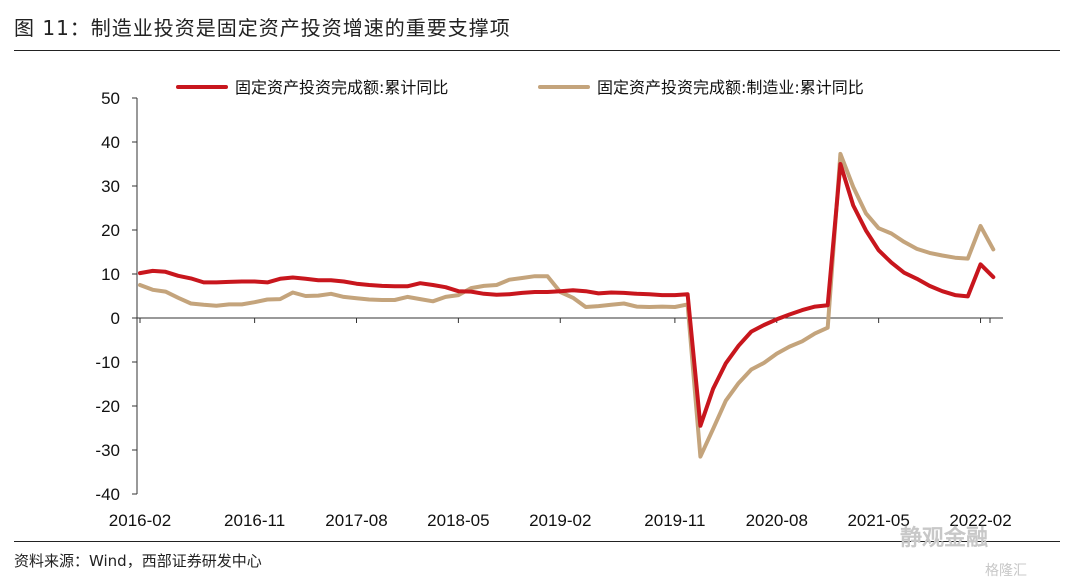 The width and height of the screenshot is (1080, 583). I want to click on figure-title: 图 11：制造业投资是固定资产投资增速的重要支撑项, so click(262, 28).